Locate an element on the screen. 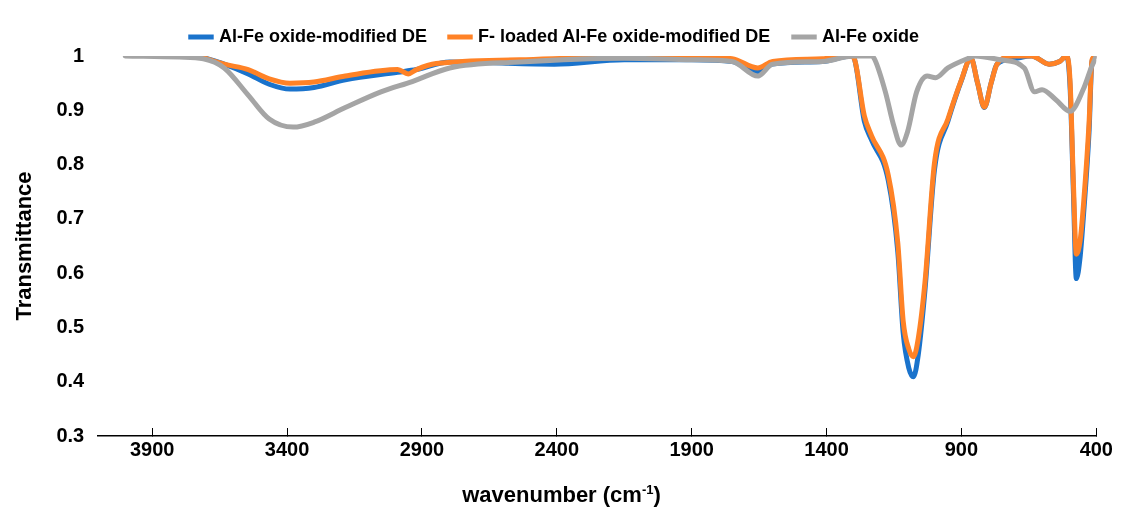 This screenshot has width=1123, height=512. y-tick-label: 0.3 is located at coordinates (70, 434).